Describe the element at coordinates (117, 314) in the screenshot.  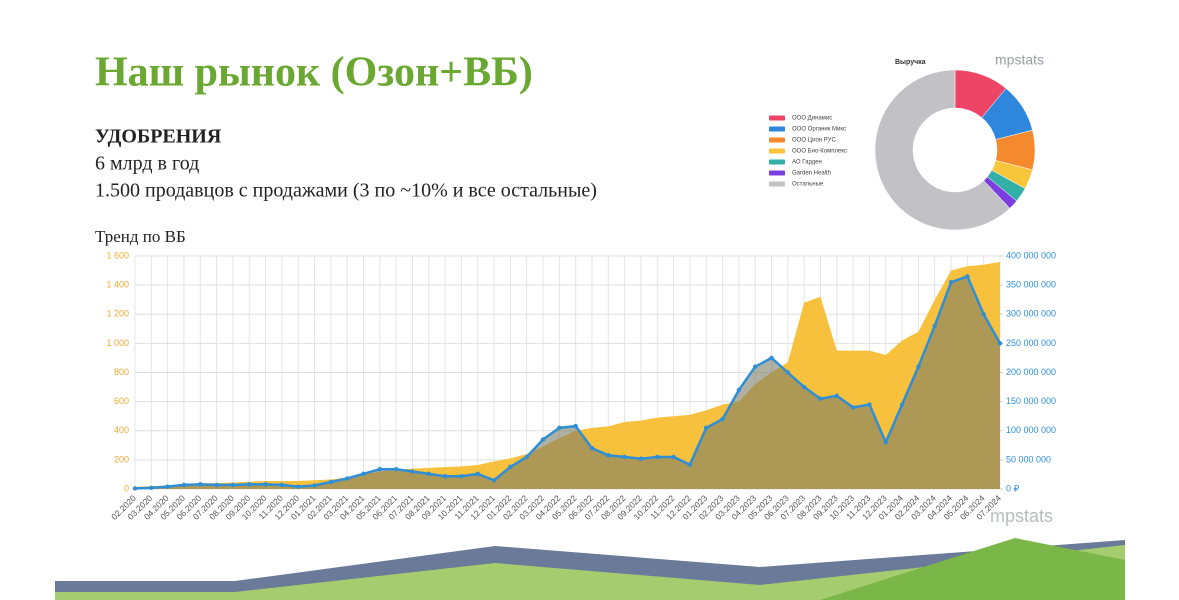
I see `y-tick-label: 1 200` at that location.